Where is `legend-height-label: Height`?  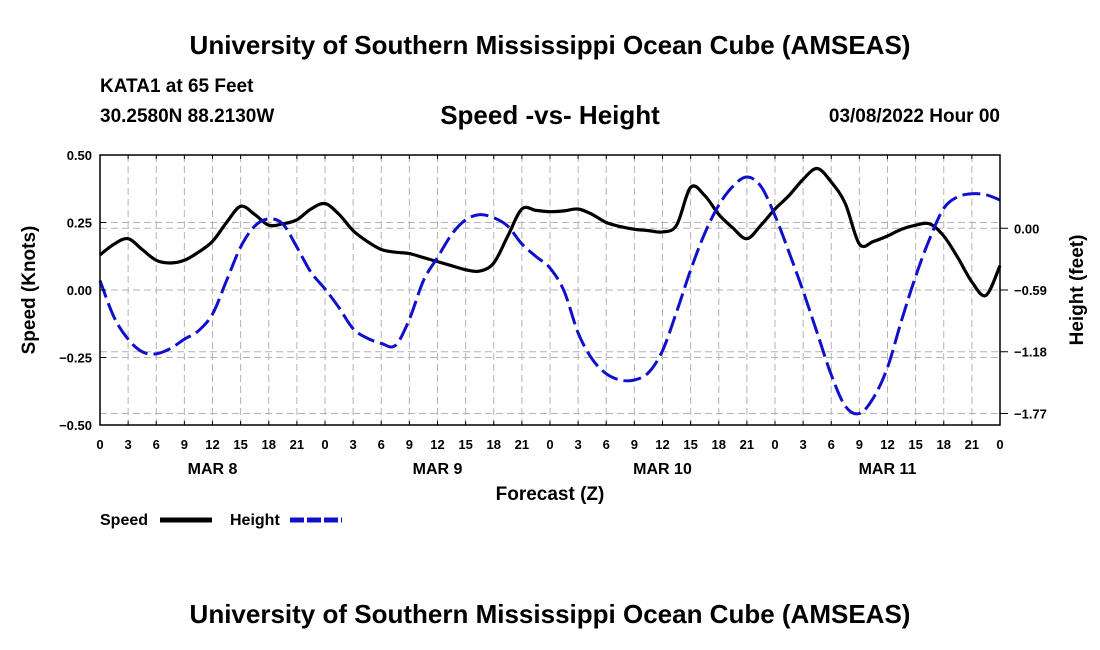
legend-height-label: Height is located at coordinates (255, 520).